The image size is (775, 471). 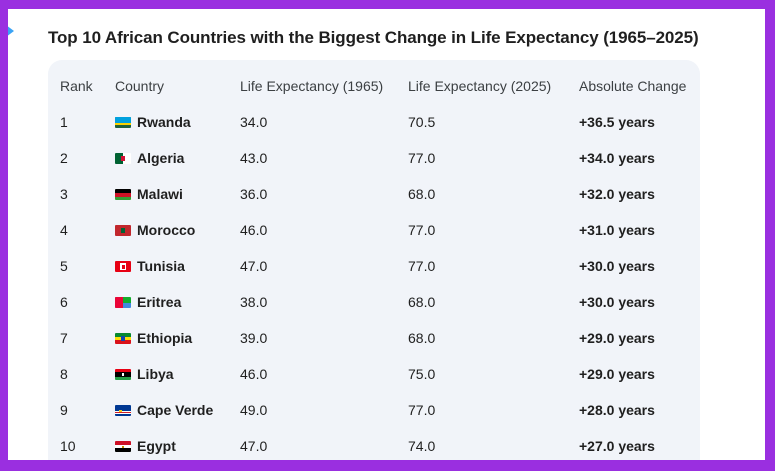 What do you see at coordinates (159, 302) in the screenshot?
I see `country-name: Eritrea` at bounding box center [159, 302].